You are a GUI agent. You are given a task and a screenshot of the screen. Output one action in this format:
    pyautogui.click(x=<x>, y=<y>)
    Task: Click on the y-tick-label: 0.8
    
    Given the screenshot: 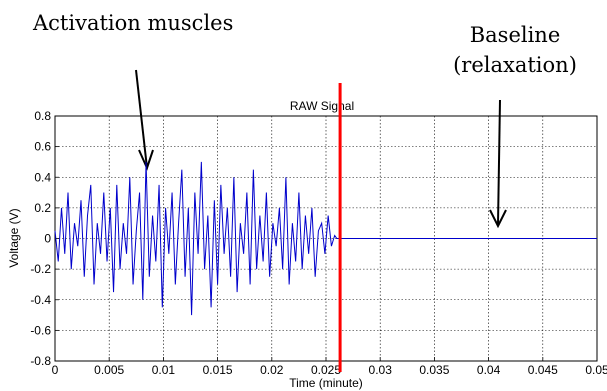 What is the action you would take?
    pyautogui.click(x=42, y=116)
    